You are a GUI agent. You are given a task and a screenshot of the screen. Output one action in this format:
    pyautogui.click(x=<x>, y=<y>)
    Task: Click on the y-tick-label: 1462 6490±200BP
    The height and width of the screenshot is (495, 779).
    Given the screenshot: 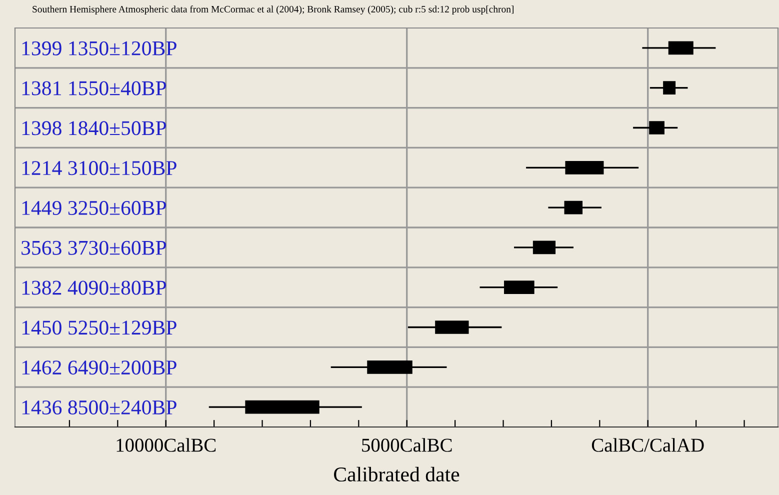 What is the action you would take?
    pyautogui.click(x=99, y=367)
    